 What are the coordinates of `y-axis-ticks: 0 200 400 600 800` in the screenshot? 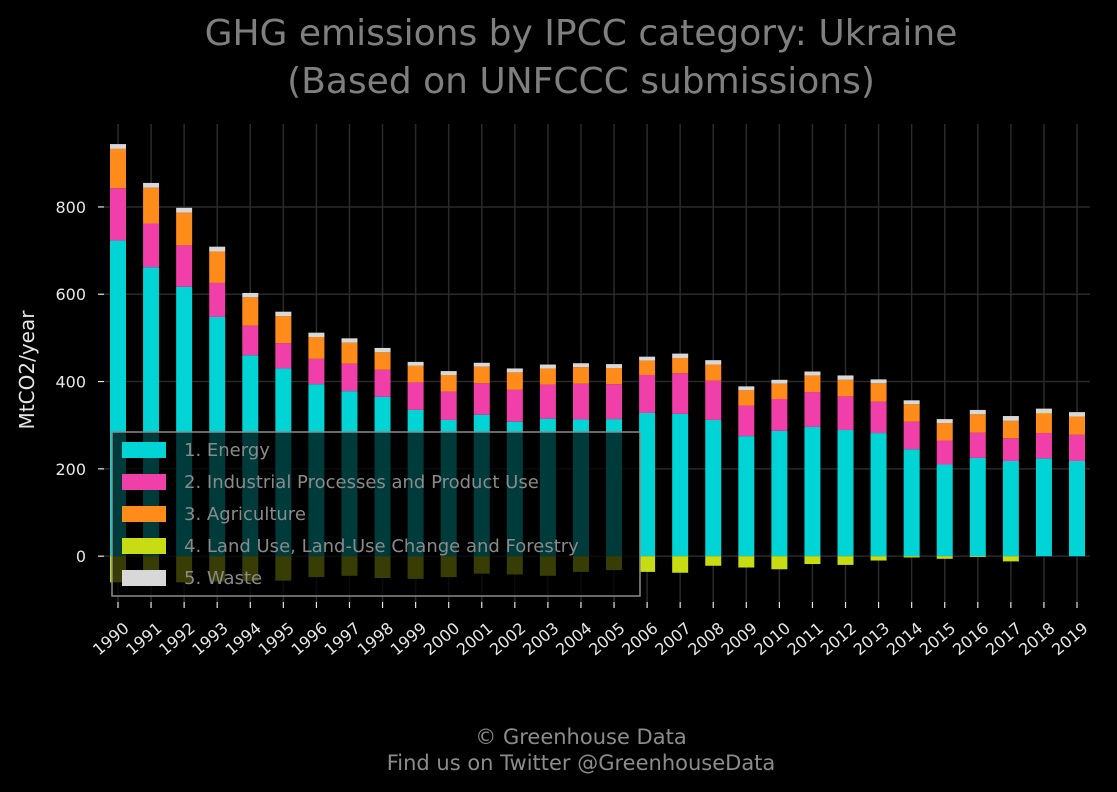 It's located at (79, 382).